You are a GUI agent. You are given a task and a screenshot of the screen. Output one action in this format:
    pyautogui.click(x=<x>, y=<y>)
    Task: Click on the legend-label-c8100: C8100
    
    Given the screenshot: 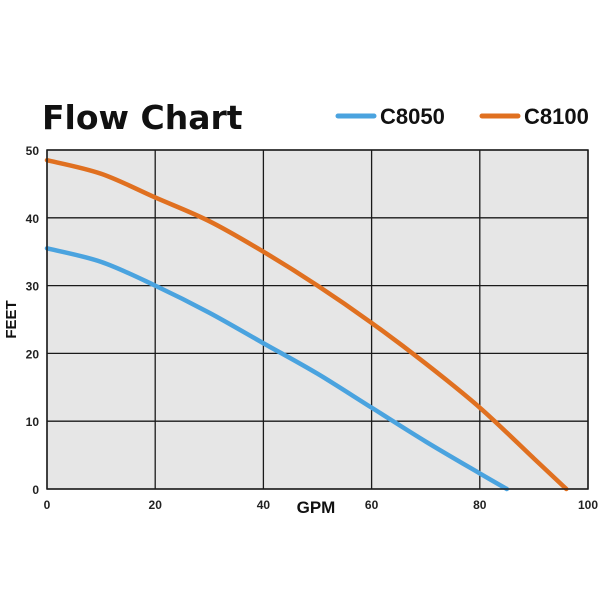 What is the action you would take?
    pyautogui.click(x=556, y=116)
    